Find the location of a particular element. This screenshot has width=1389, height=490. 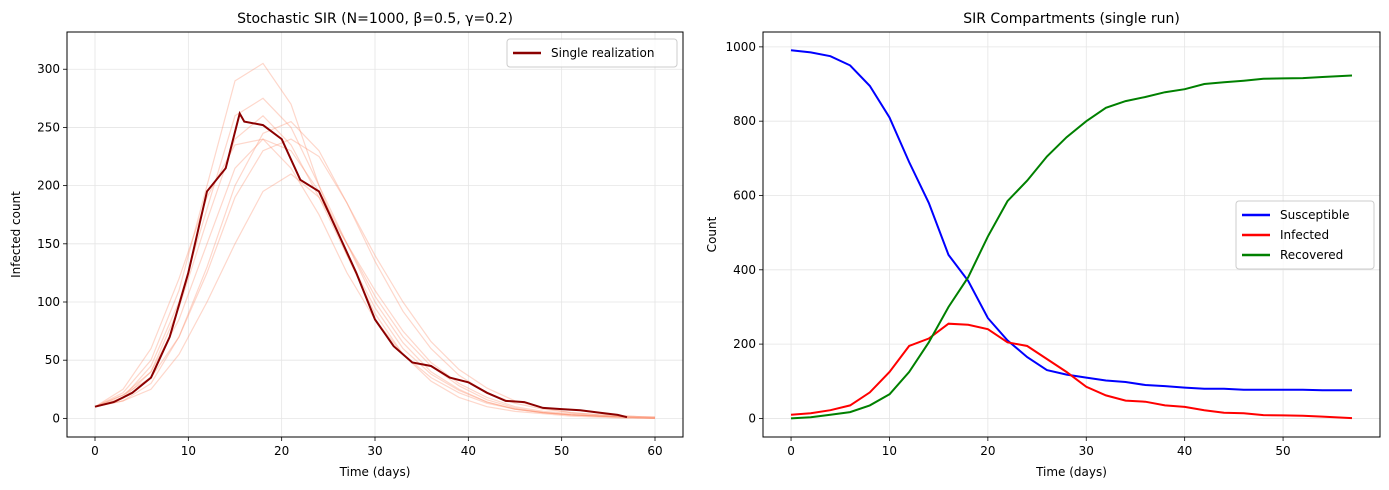

legend: Single realization is located at coordinates (592, 53).